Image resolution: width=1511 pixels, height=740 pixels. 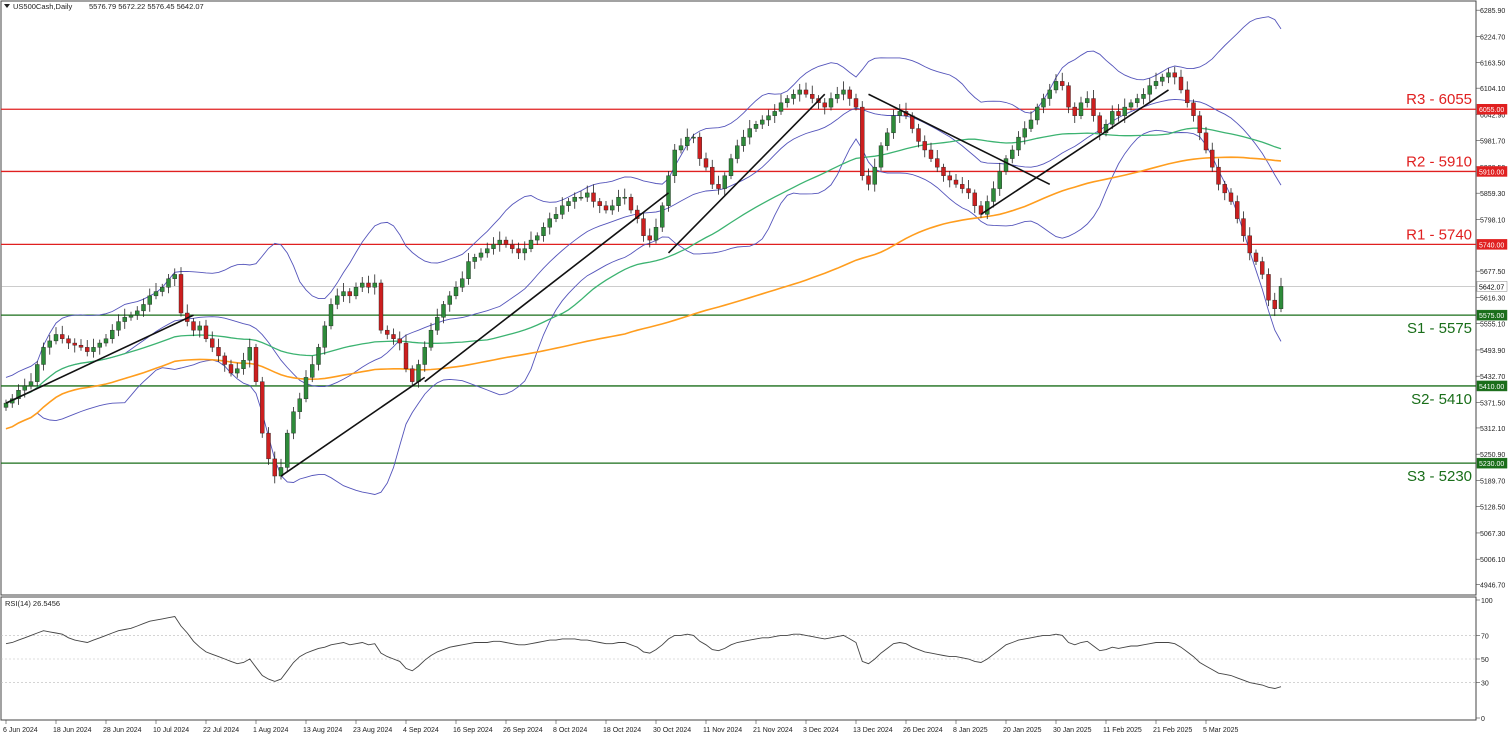 I want to click on time-tick-label: 18 Jun 2024, so click(x=72, y=730).